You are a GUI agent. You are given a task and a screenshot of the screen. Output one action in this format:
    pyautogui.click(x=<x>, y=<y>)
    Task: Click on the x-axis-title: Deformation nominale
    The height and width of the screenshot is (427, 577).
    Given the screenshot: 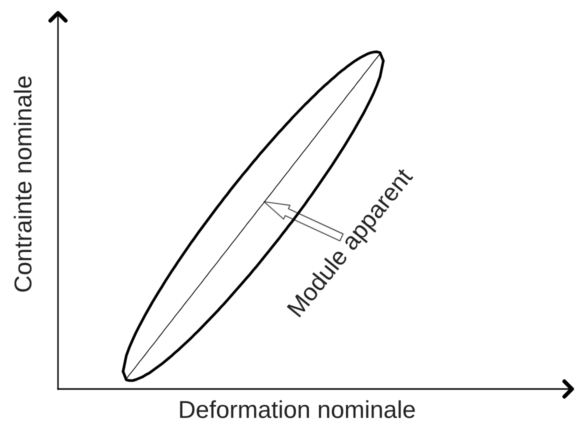 What is the action you would take?
    pyautogui.click(x=297, y=409)
    